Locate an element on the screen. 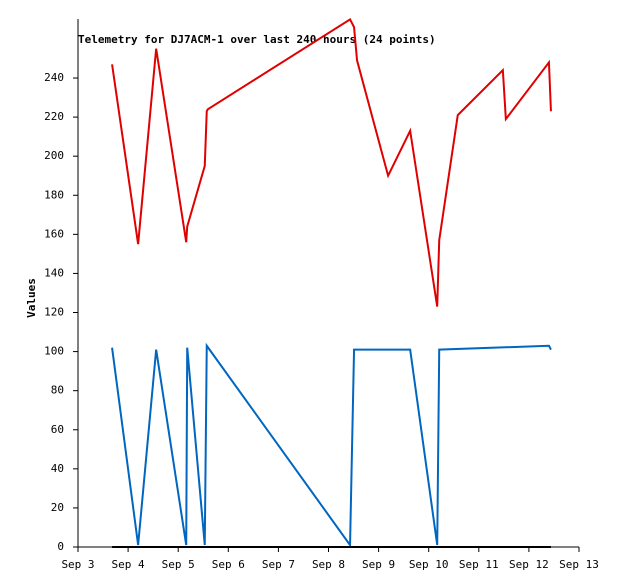 The height and width of the screenshot is (588, 618). y-tick-label: 140 is located at coordinates (54, 272).